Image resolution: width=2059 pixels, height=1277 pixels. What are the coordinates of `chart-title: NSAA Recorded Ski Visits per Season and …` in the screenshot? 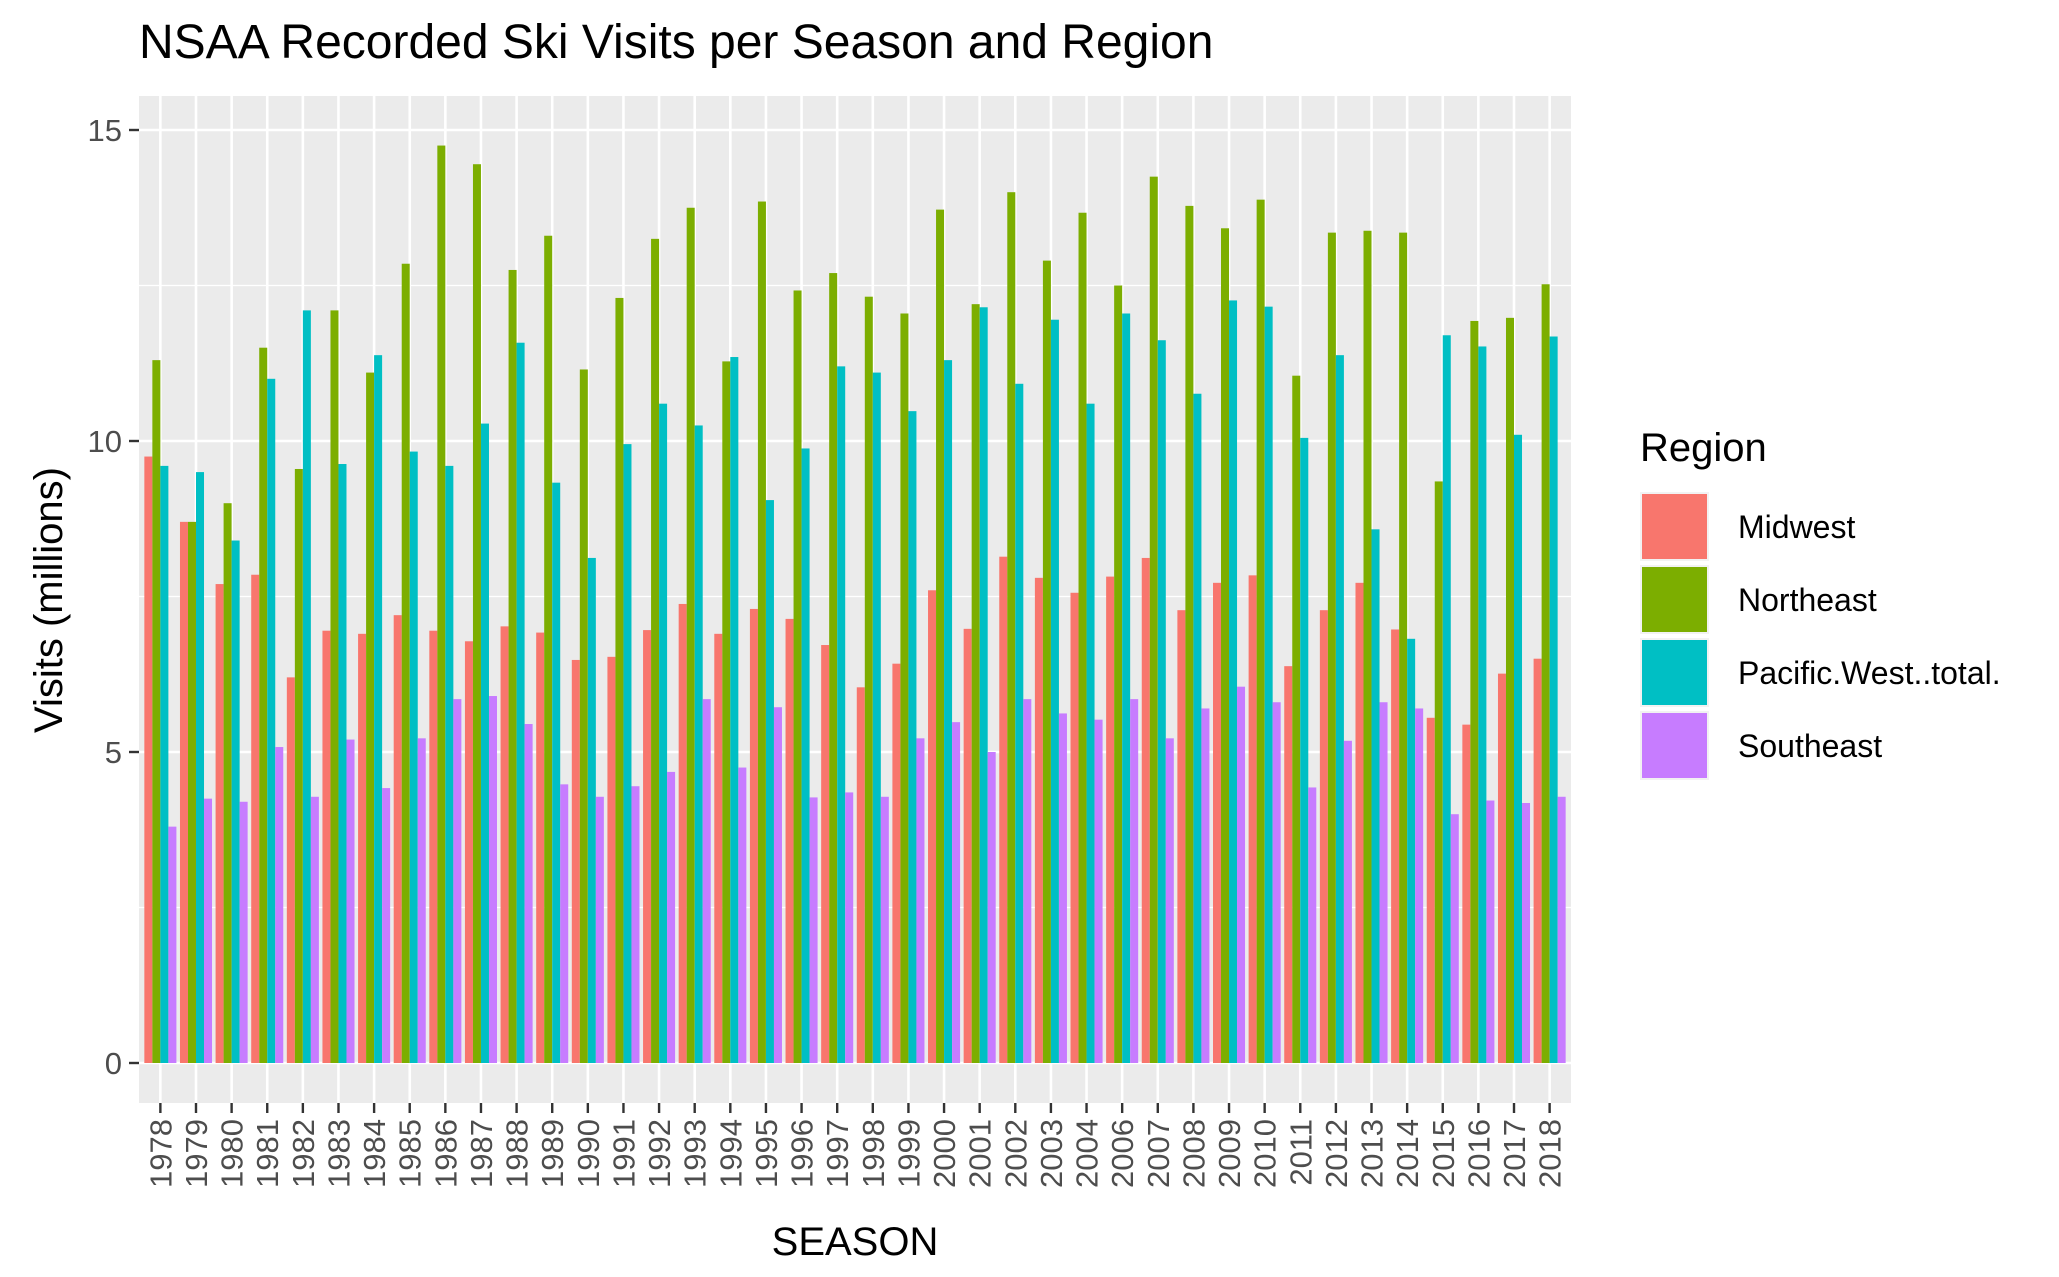 It's located at (676, 42).